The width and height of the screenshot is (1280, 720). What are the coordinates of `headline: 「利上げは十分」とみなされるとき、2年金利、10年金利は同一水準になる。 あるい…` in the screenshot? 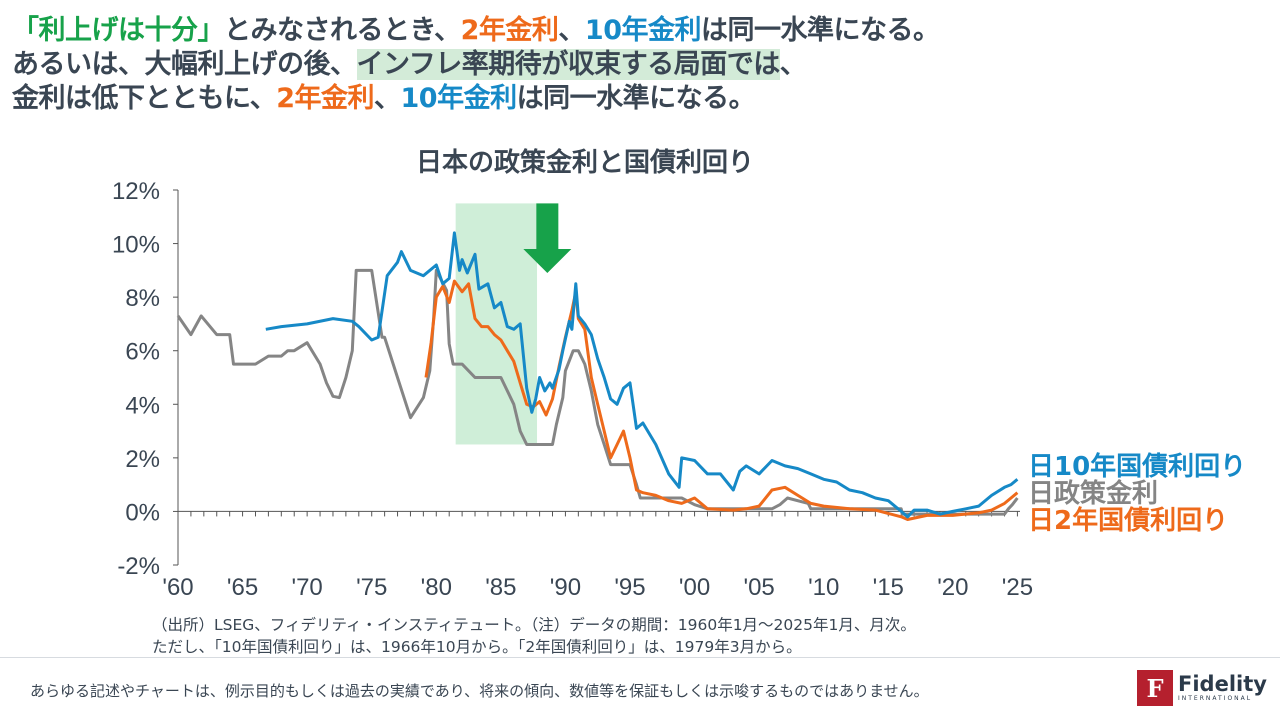 It's located at (632, 65).